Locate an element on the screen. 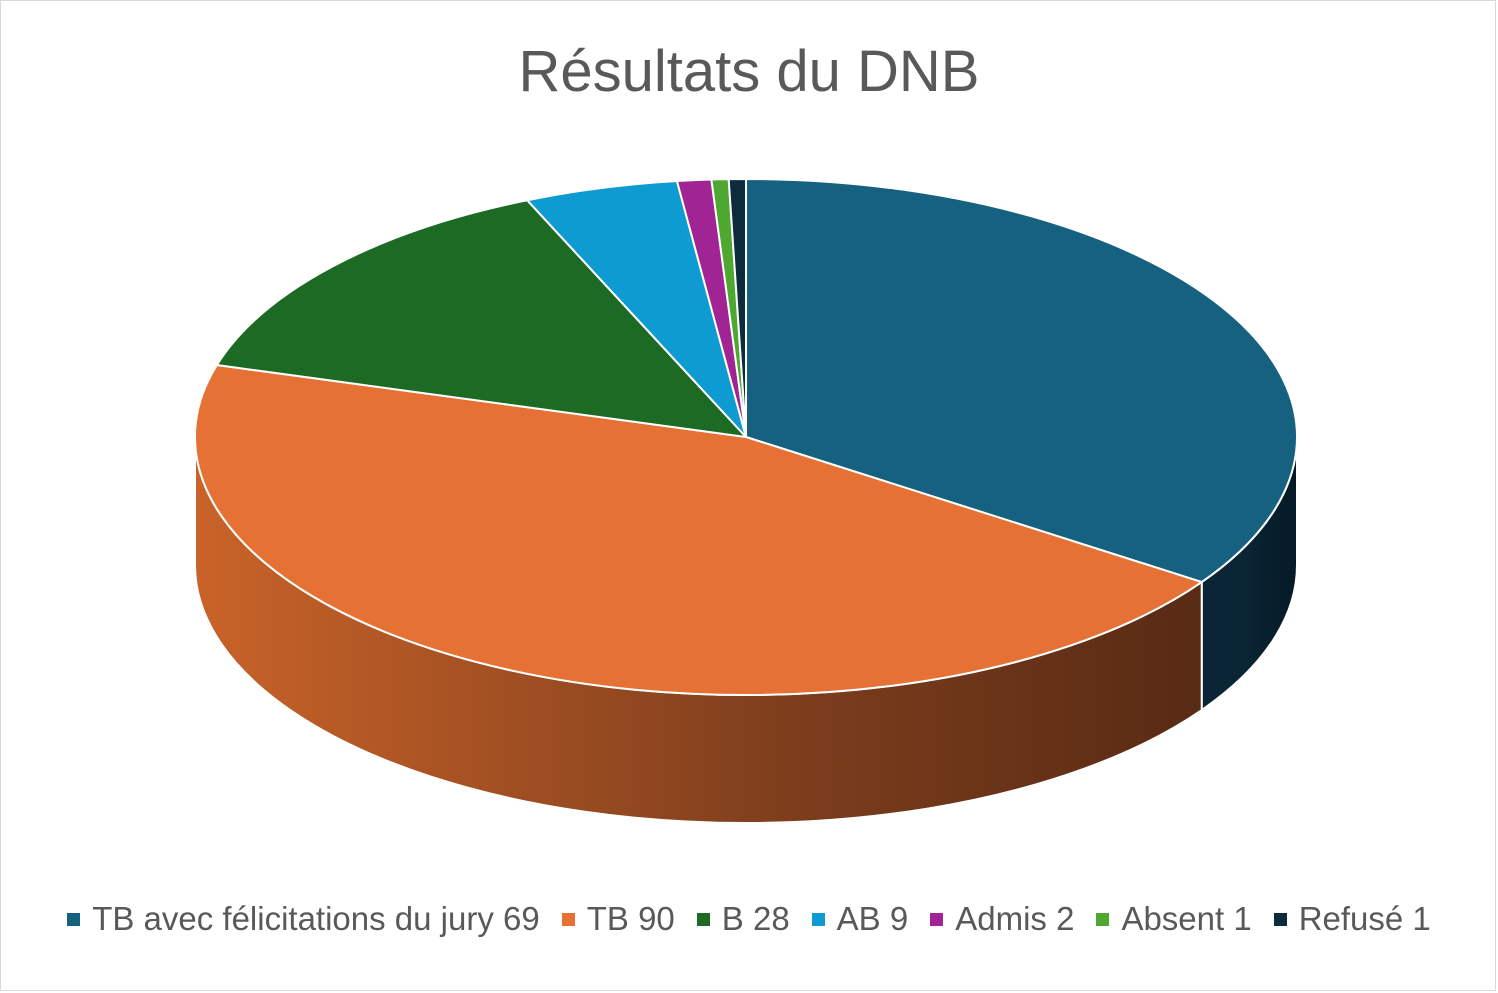  legend-item-absent-1: Absent 1 is located at coordinates (1174, 919).